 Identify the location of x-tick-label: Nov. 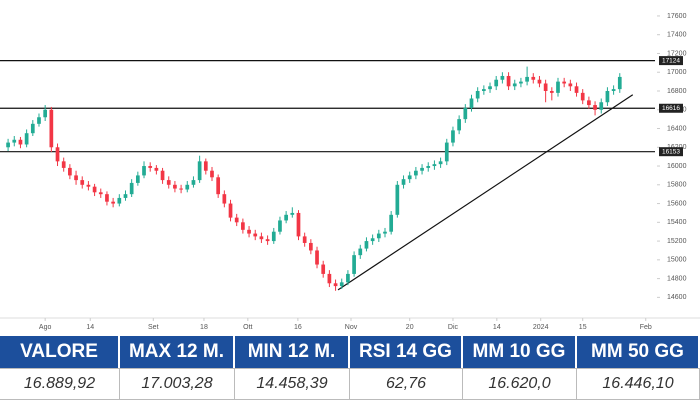
(351, 327).